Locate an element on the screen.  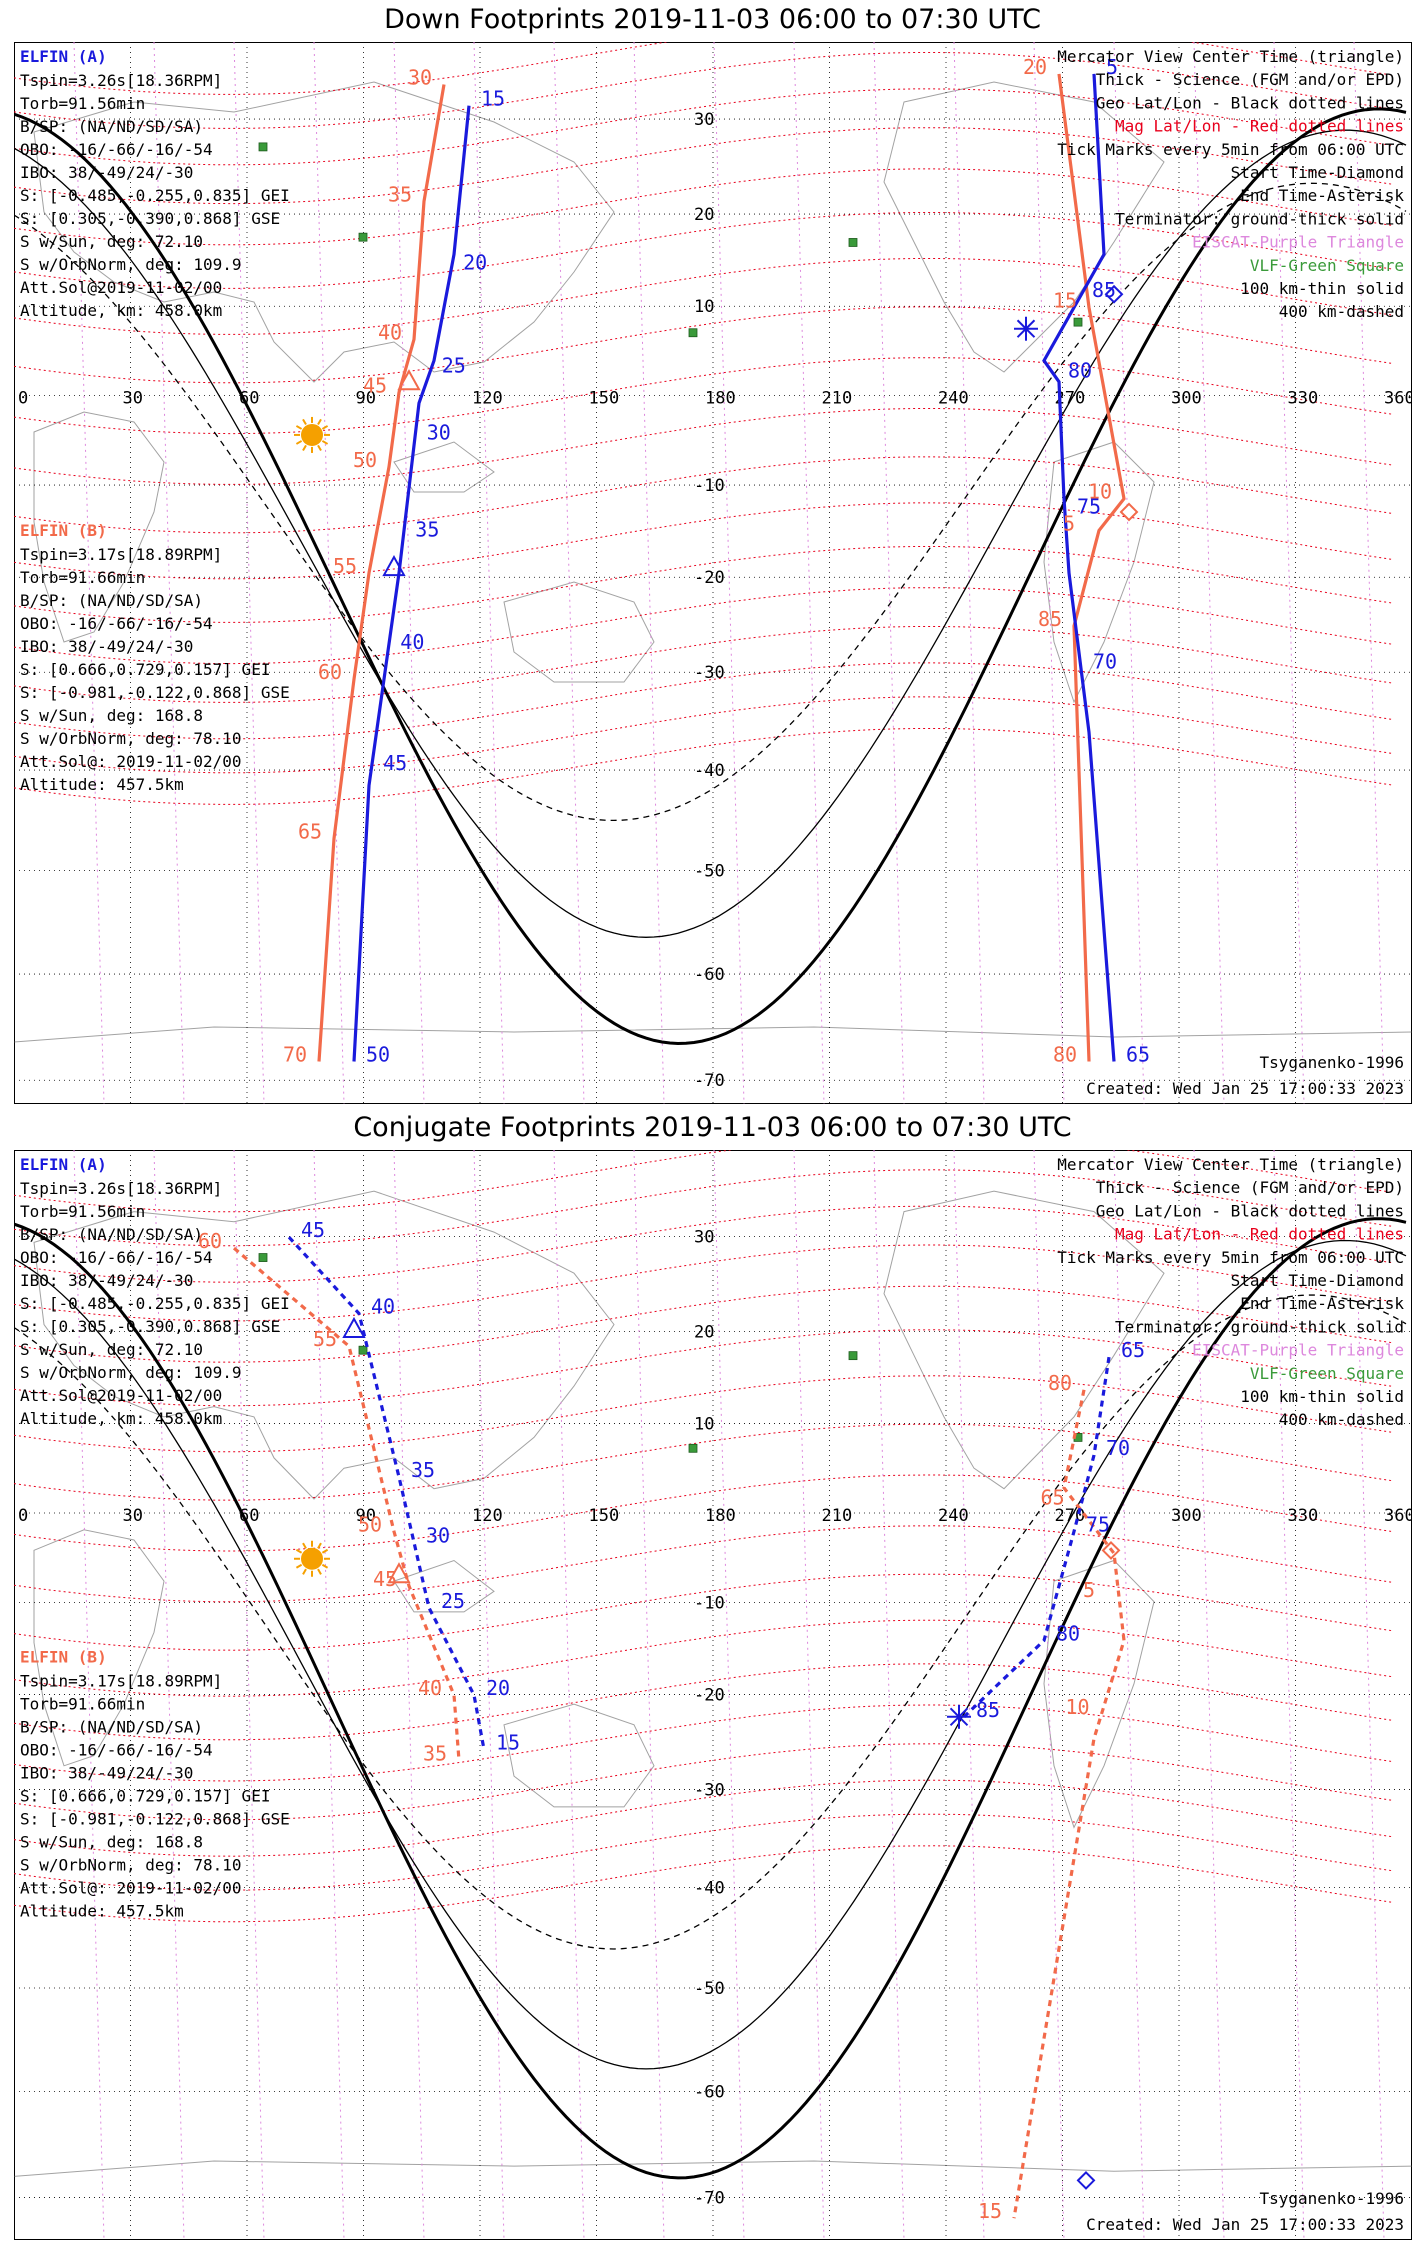
lon-label: 360 is located at coordinates (1398, 399).